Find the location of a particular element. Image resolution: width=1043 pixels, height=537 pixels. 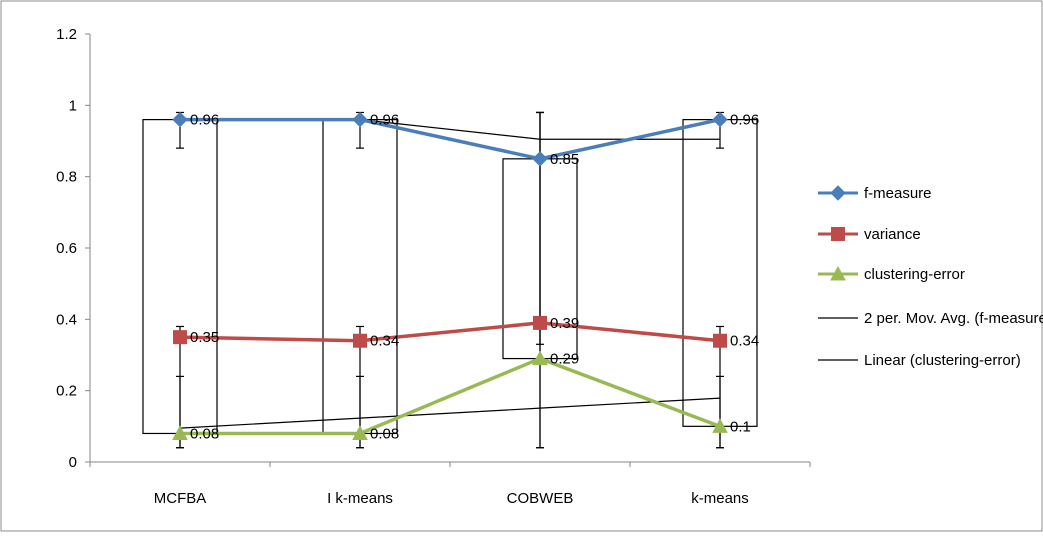

x-tick-label: MCFBA is located at coordinates (180, 498).